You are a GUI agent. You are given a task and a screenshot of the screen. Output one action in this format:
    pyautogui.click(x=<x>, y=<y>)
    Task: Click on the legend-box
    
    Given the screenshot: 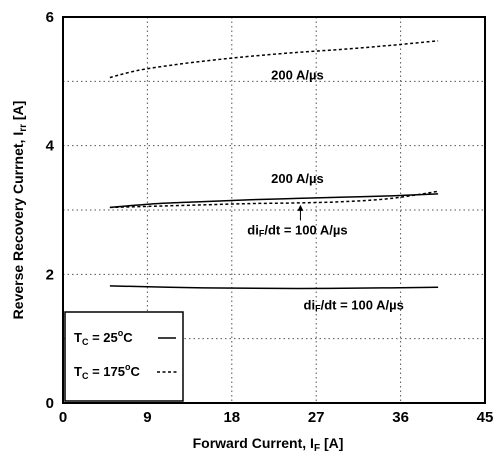 What is the action you would take?
    pyautogui.click(x=124, y=356)
    